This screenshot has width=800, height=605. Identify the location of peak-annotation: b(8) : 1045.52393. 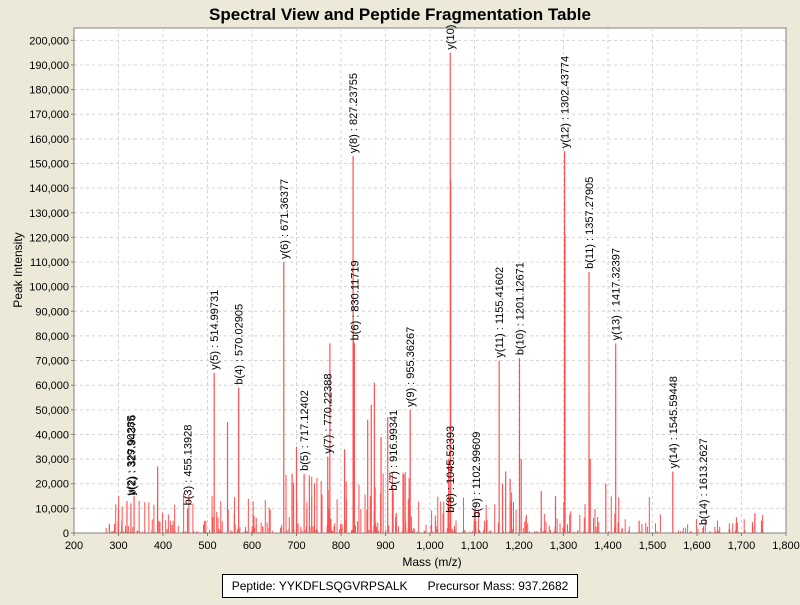
(451, 469).